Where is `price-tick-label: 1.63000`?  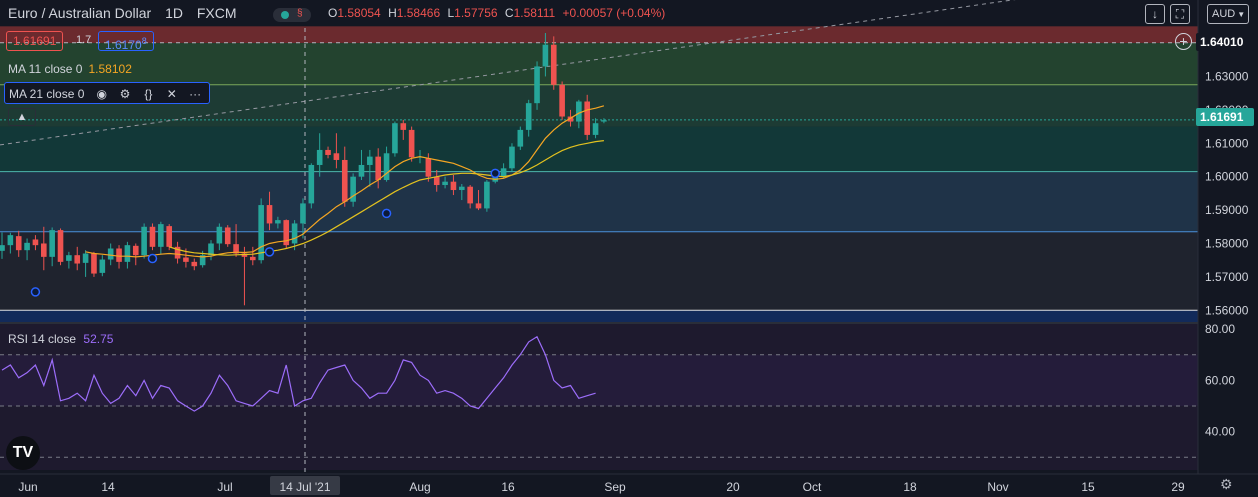 price-tick-label: 1.63000 is located at coordinates (1227, 76).